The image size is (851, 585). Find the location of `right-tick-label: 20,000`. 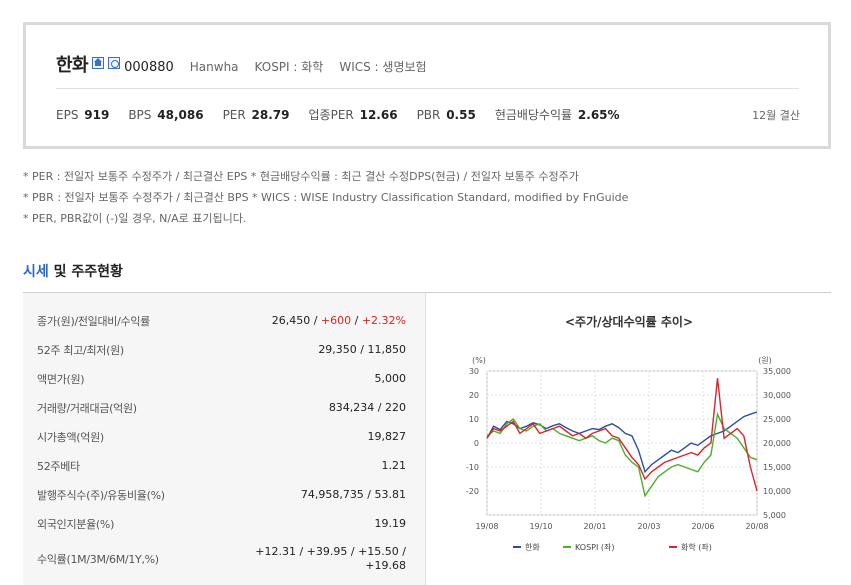

right-tick-label: 20,000 is located at coordinates (777, 443).